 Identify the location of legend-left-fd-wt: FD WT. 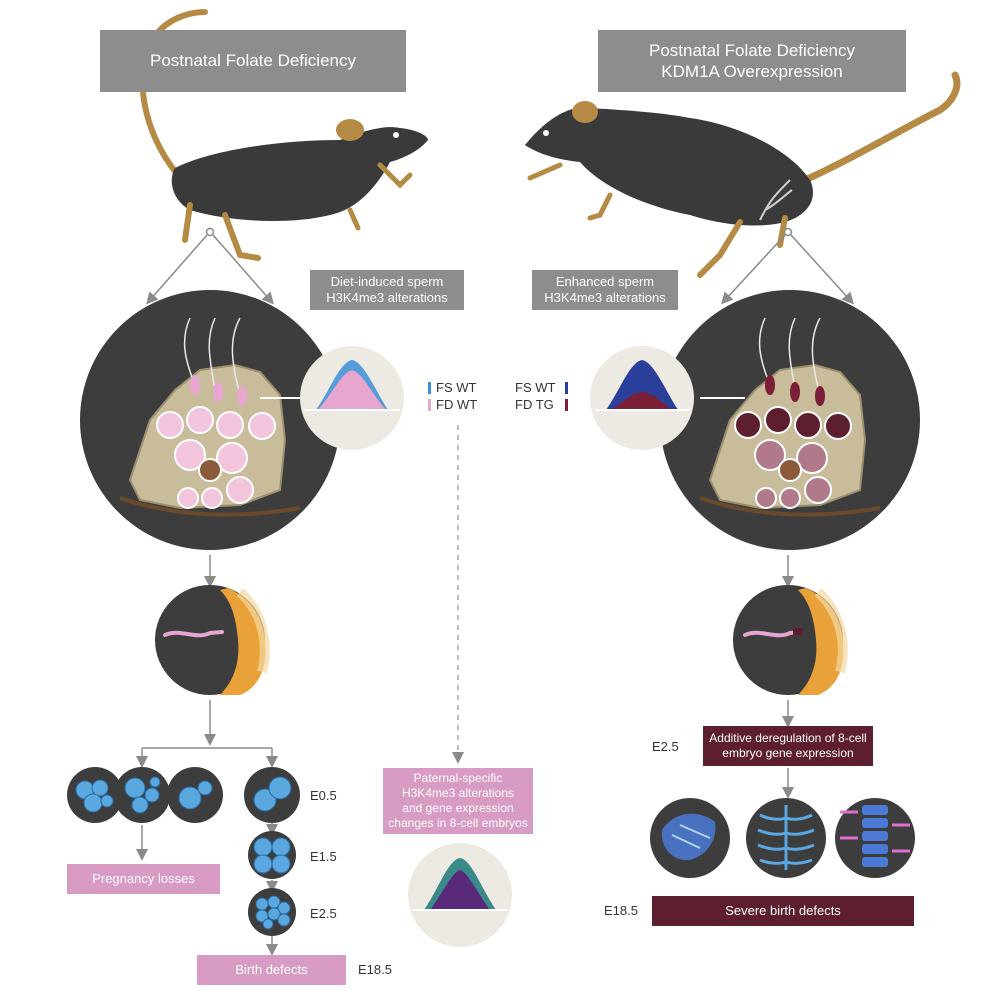
(457, 404).